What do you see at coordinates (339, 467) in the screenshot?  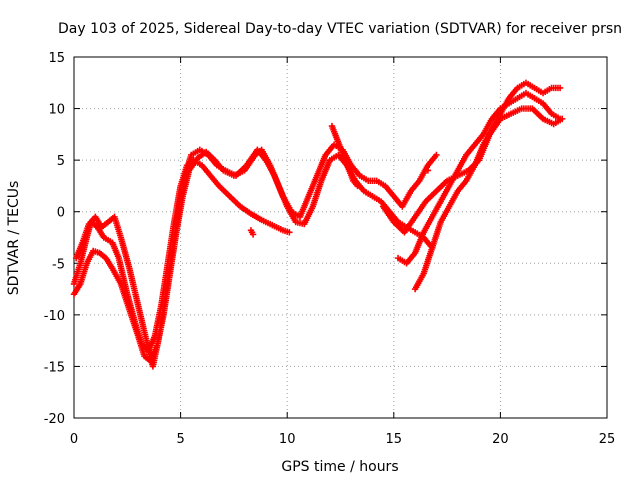 I see `x-axis-label: GPS time / hours` at bounding box center [339, 467].